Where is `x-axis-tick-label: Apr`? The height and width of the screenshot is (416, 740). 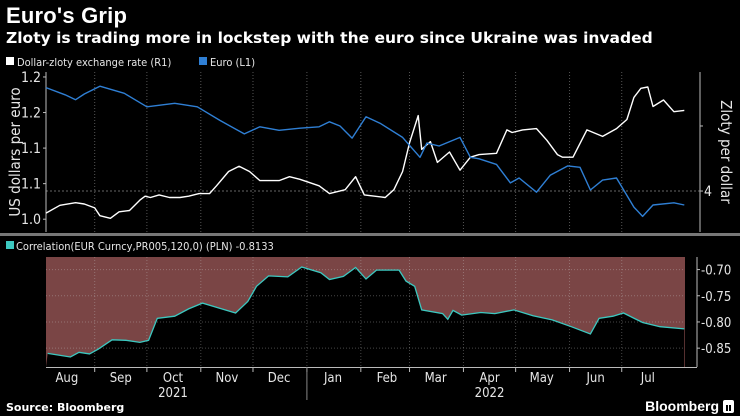
x-axis-tick-label: Apr is located at coordinates (489, 378).